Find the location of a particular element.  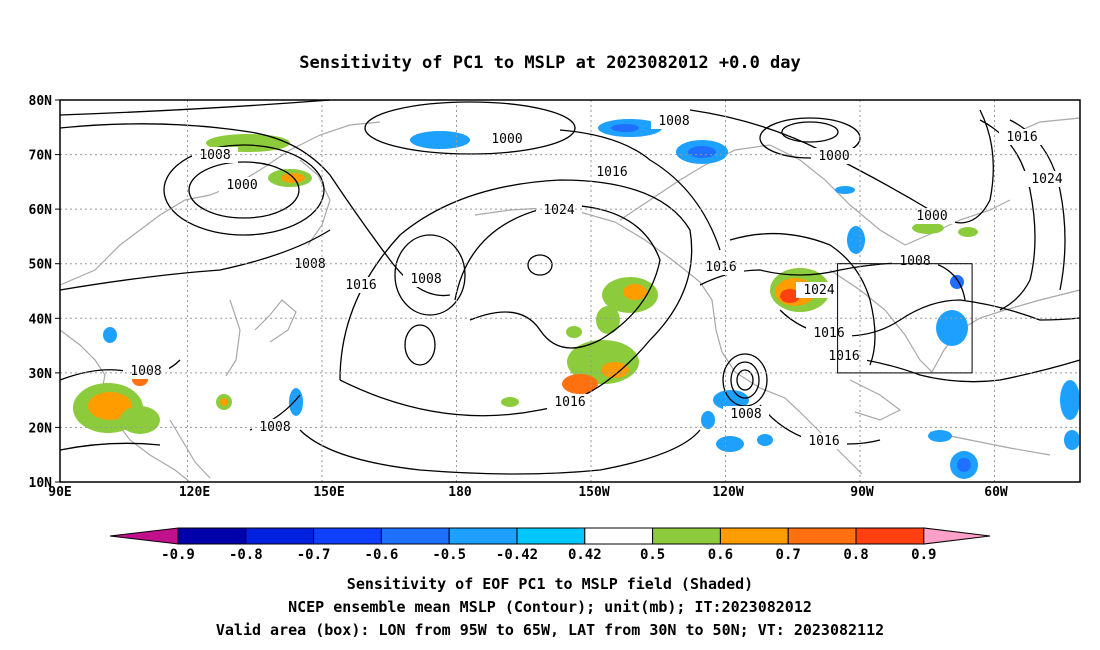

colorbar-tick-label: 0.9 is located at coordinates (923, 555).